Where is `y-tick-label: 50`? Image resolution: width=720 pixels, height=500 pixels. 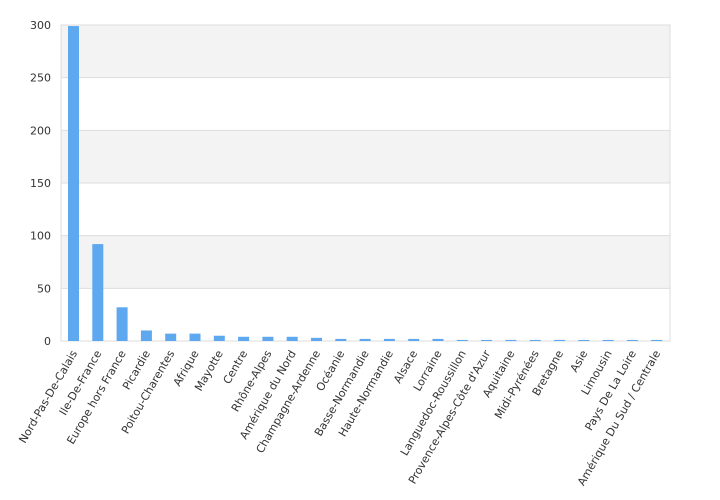
y-tick-label: 50 is located at coordinates (44, 288).